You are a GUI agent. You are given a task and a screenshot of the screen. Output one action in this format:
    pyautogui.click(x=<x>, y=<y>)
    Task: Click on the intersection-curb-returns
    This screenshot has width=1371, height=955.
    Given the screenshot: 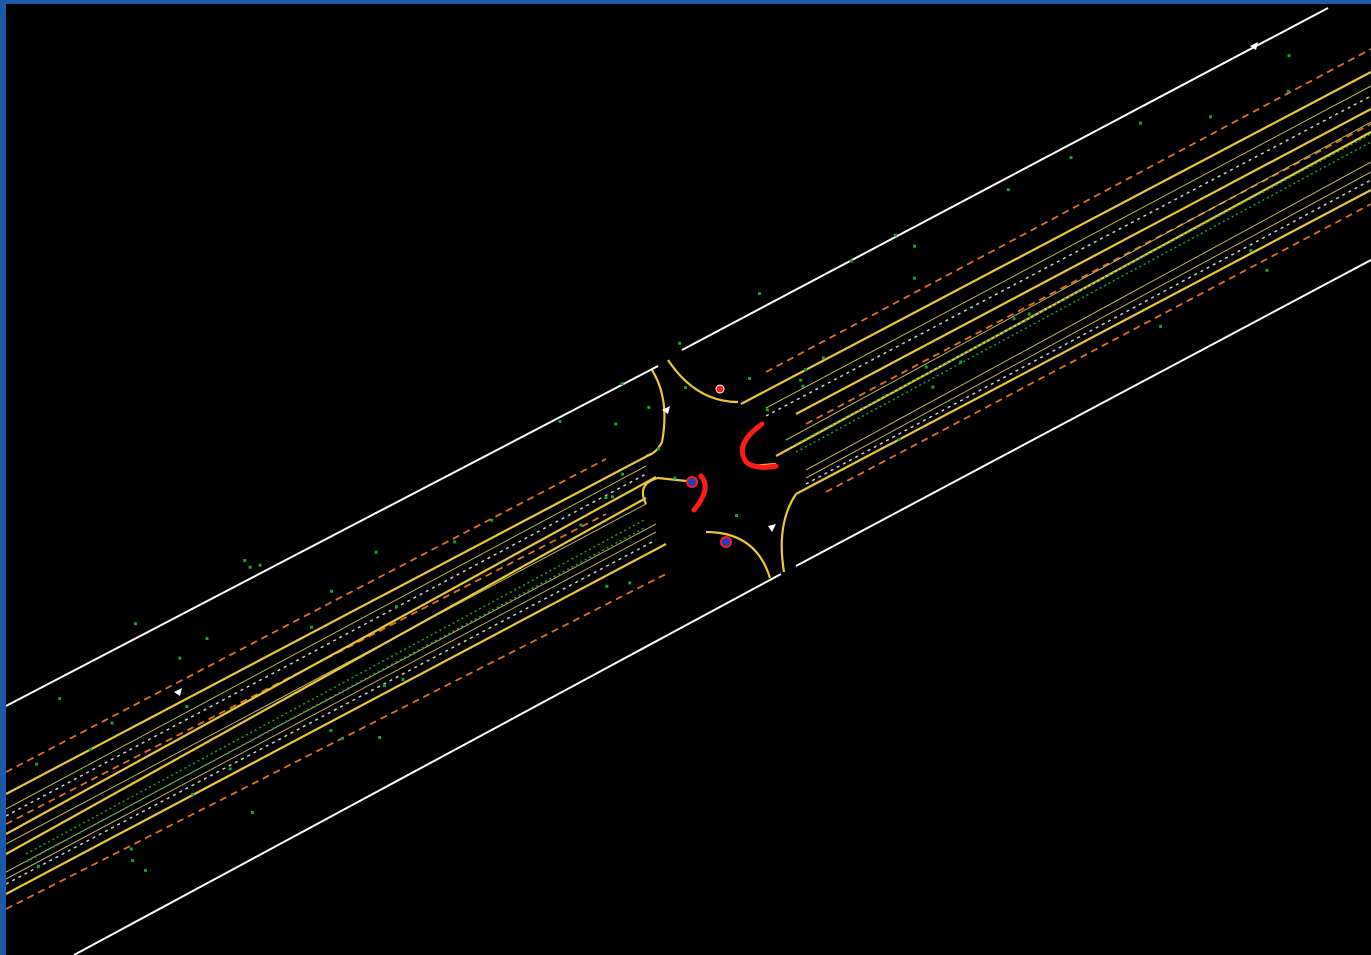 What is the action you would take?
    pyautogui.click(x=719, y=469)
    